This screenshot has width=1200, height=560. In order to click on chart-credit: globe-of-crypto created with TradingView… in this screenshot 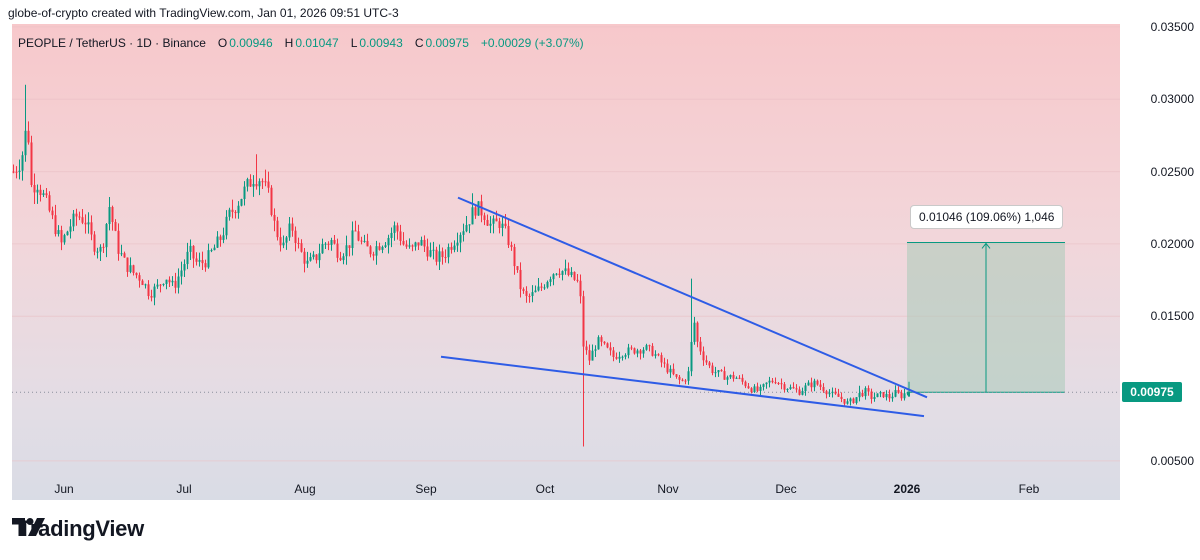, I will do `click(203, 13)`.